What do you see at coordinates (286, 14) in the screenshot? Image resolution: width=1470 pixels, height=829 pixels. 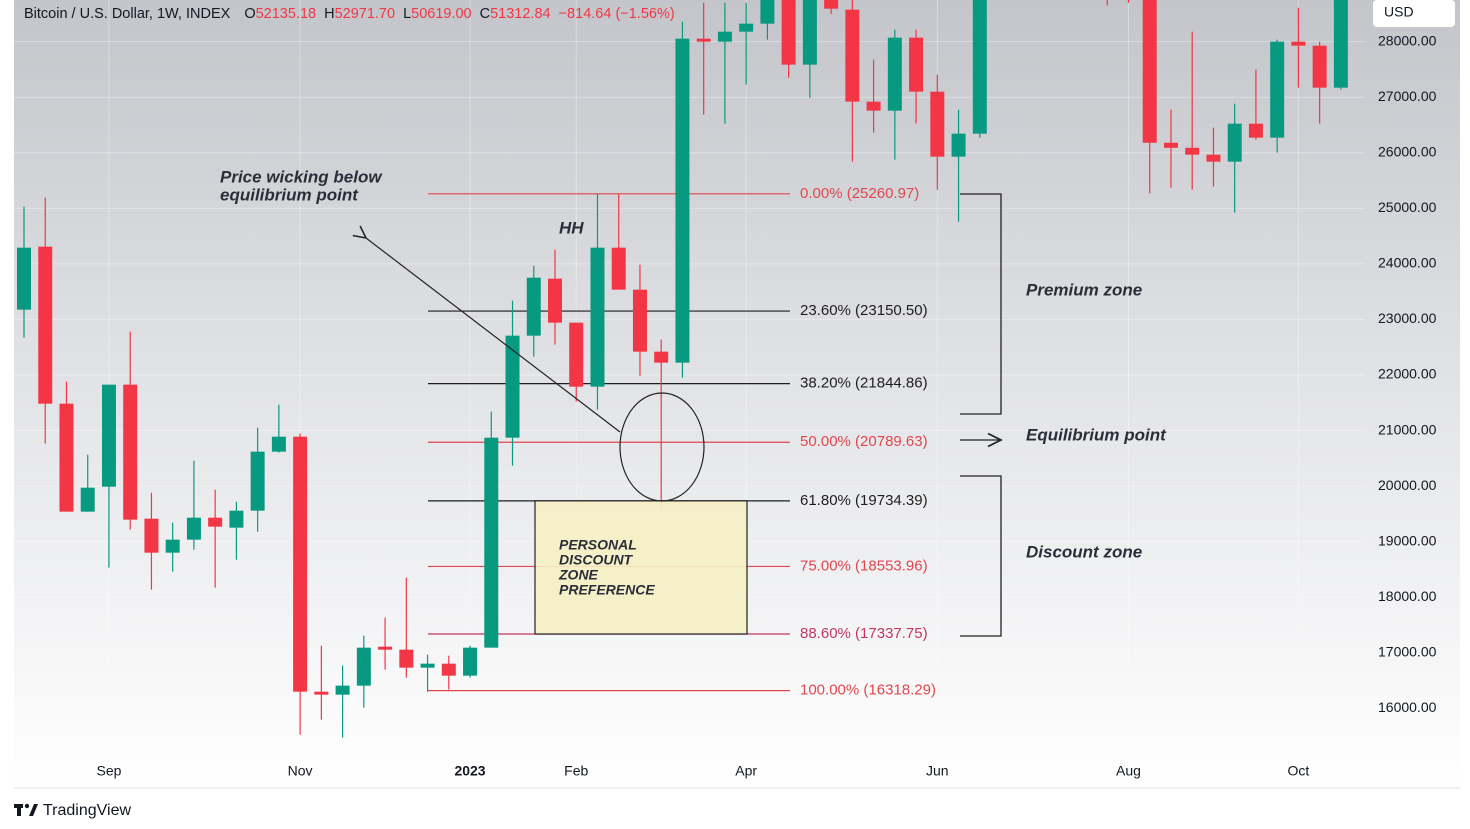 I see `readout-value: 52135.18` at bounding box center [286, 14].